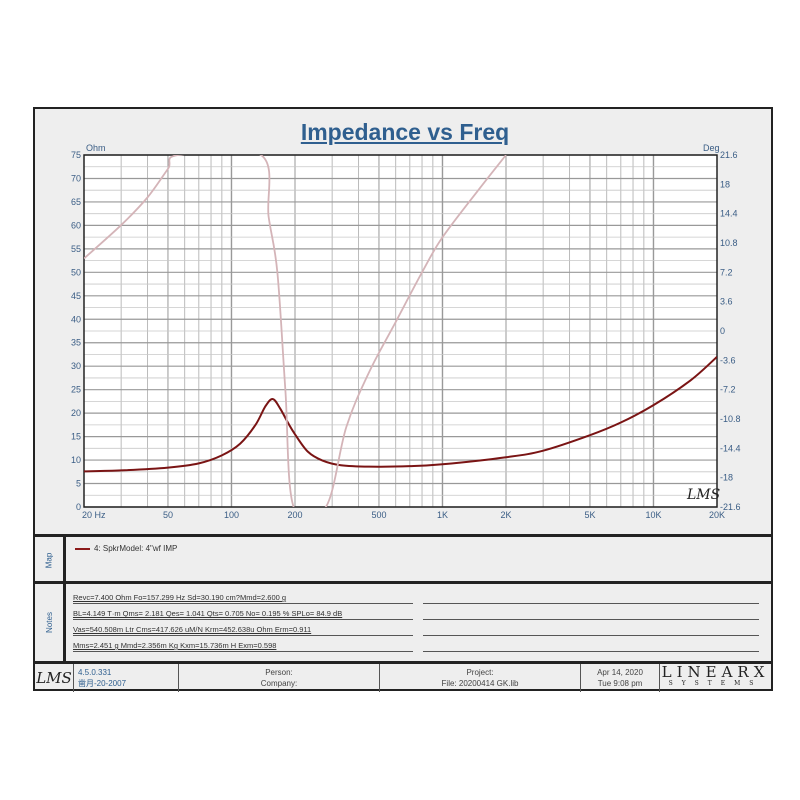 This screenshot has height=800, width=800. Describe the element at coordinates (726, 478) in the screenshot. I see `y-tick-right: -18` at that location.